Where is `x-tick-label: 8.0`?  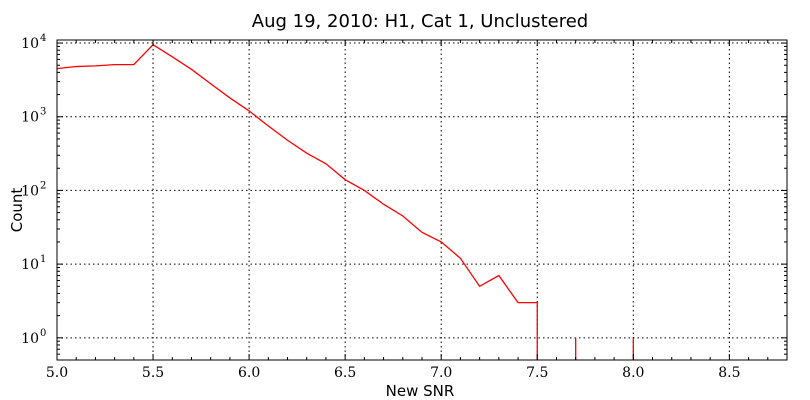 x-tick-label: 8.0 is located at coordinates (633, 373).